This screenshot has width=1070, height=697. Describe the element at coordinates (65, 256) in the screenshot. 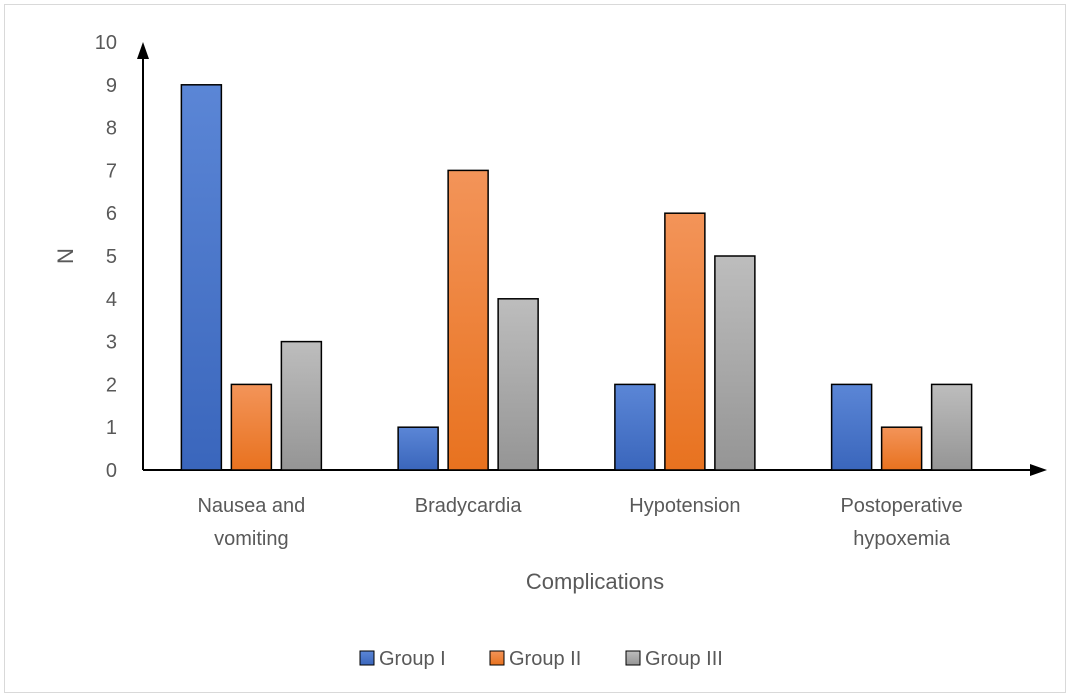

I see `y-axis-title: N` at that location.